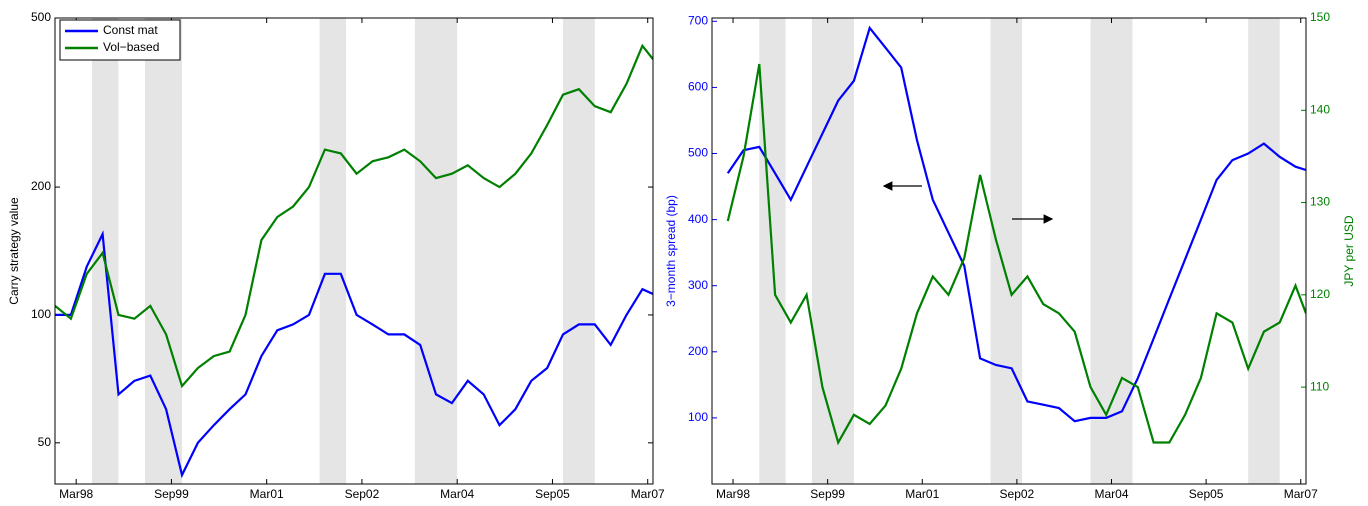 This screenshot has width=1368, height=506. Describe the element at coordinates (698, 285) in the screenshot. I see `y-tick-label: 300` at that location.